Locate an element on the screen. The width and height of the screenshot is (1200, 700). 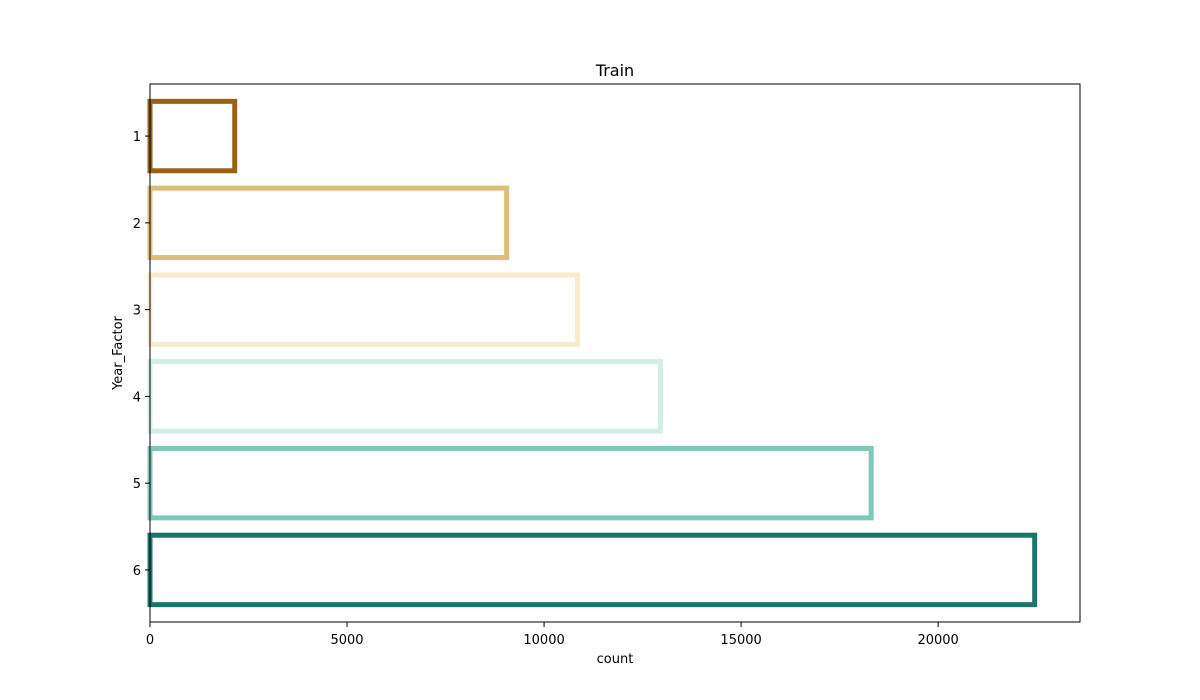
x-tick-label: 15000 is located at coordinates (740, 640).